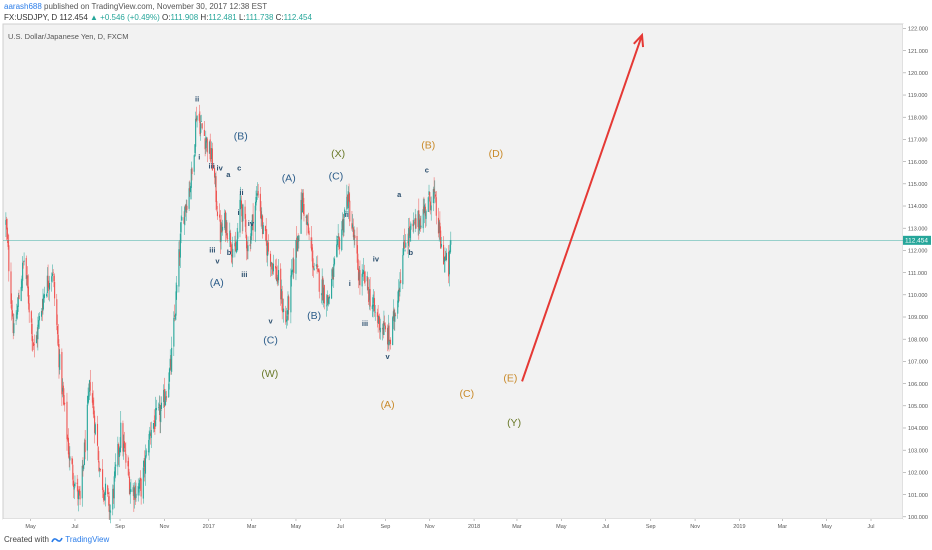 The width and height of the screenshot is (932, 550). I want to click on y-tick-label: 114.000, so click(917, 207).